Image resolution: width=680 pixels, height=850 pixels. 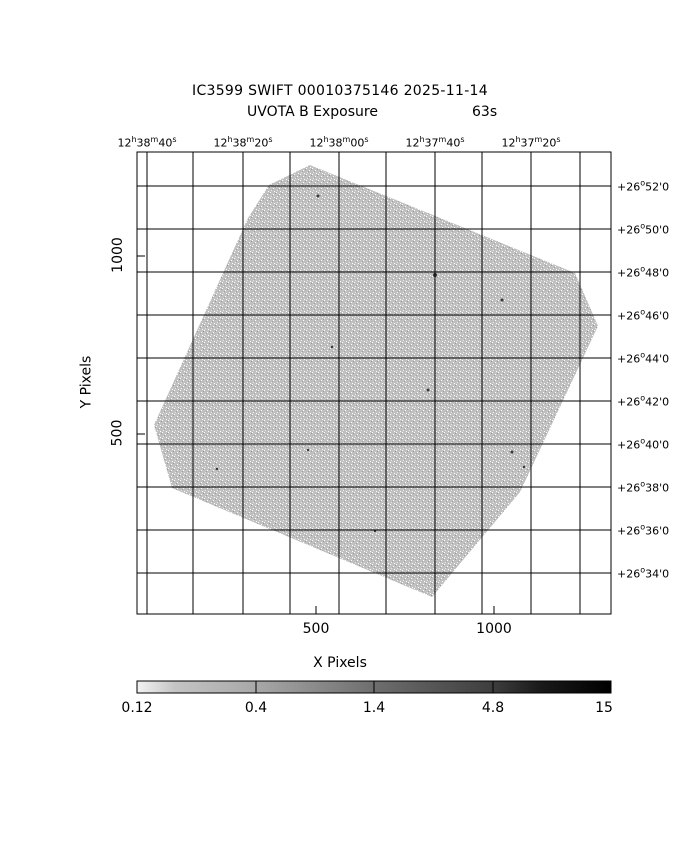 What do you see at coordinates (643, 186) in the screenshot?
I see `dec-label: +26o52'0` at bounding box center [643, 186].